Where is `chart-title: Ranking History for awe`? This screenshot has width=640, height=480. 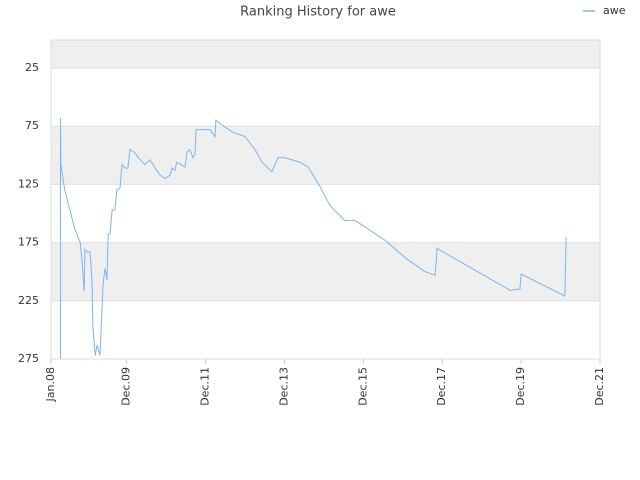
chart-title: Ranking History for awe is located at coordinates (318, 12).